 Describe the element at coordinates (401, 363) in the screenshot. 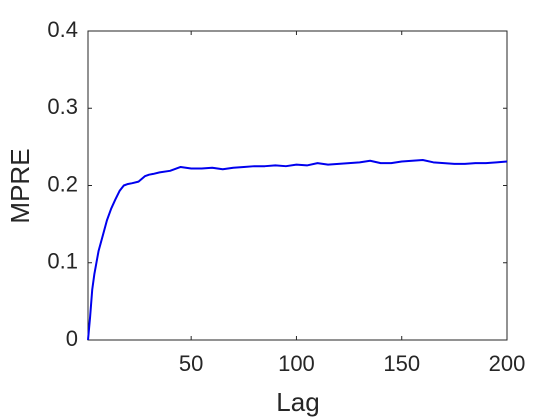

I see `x-tick-label: 150` at that location.